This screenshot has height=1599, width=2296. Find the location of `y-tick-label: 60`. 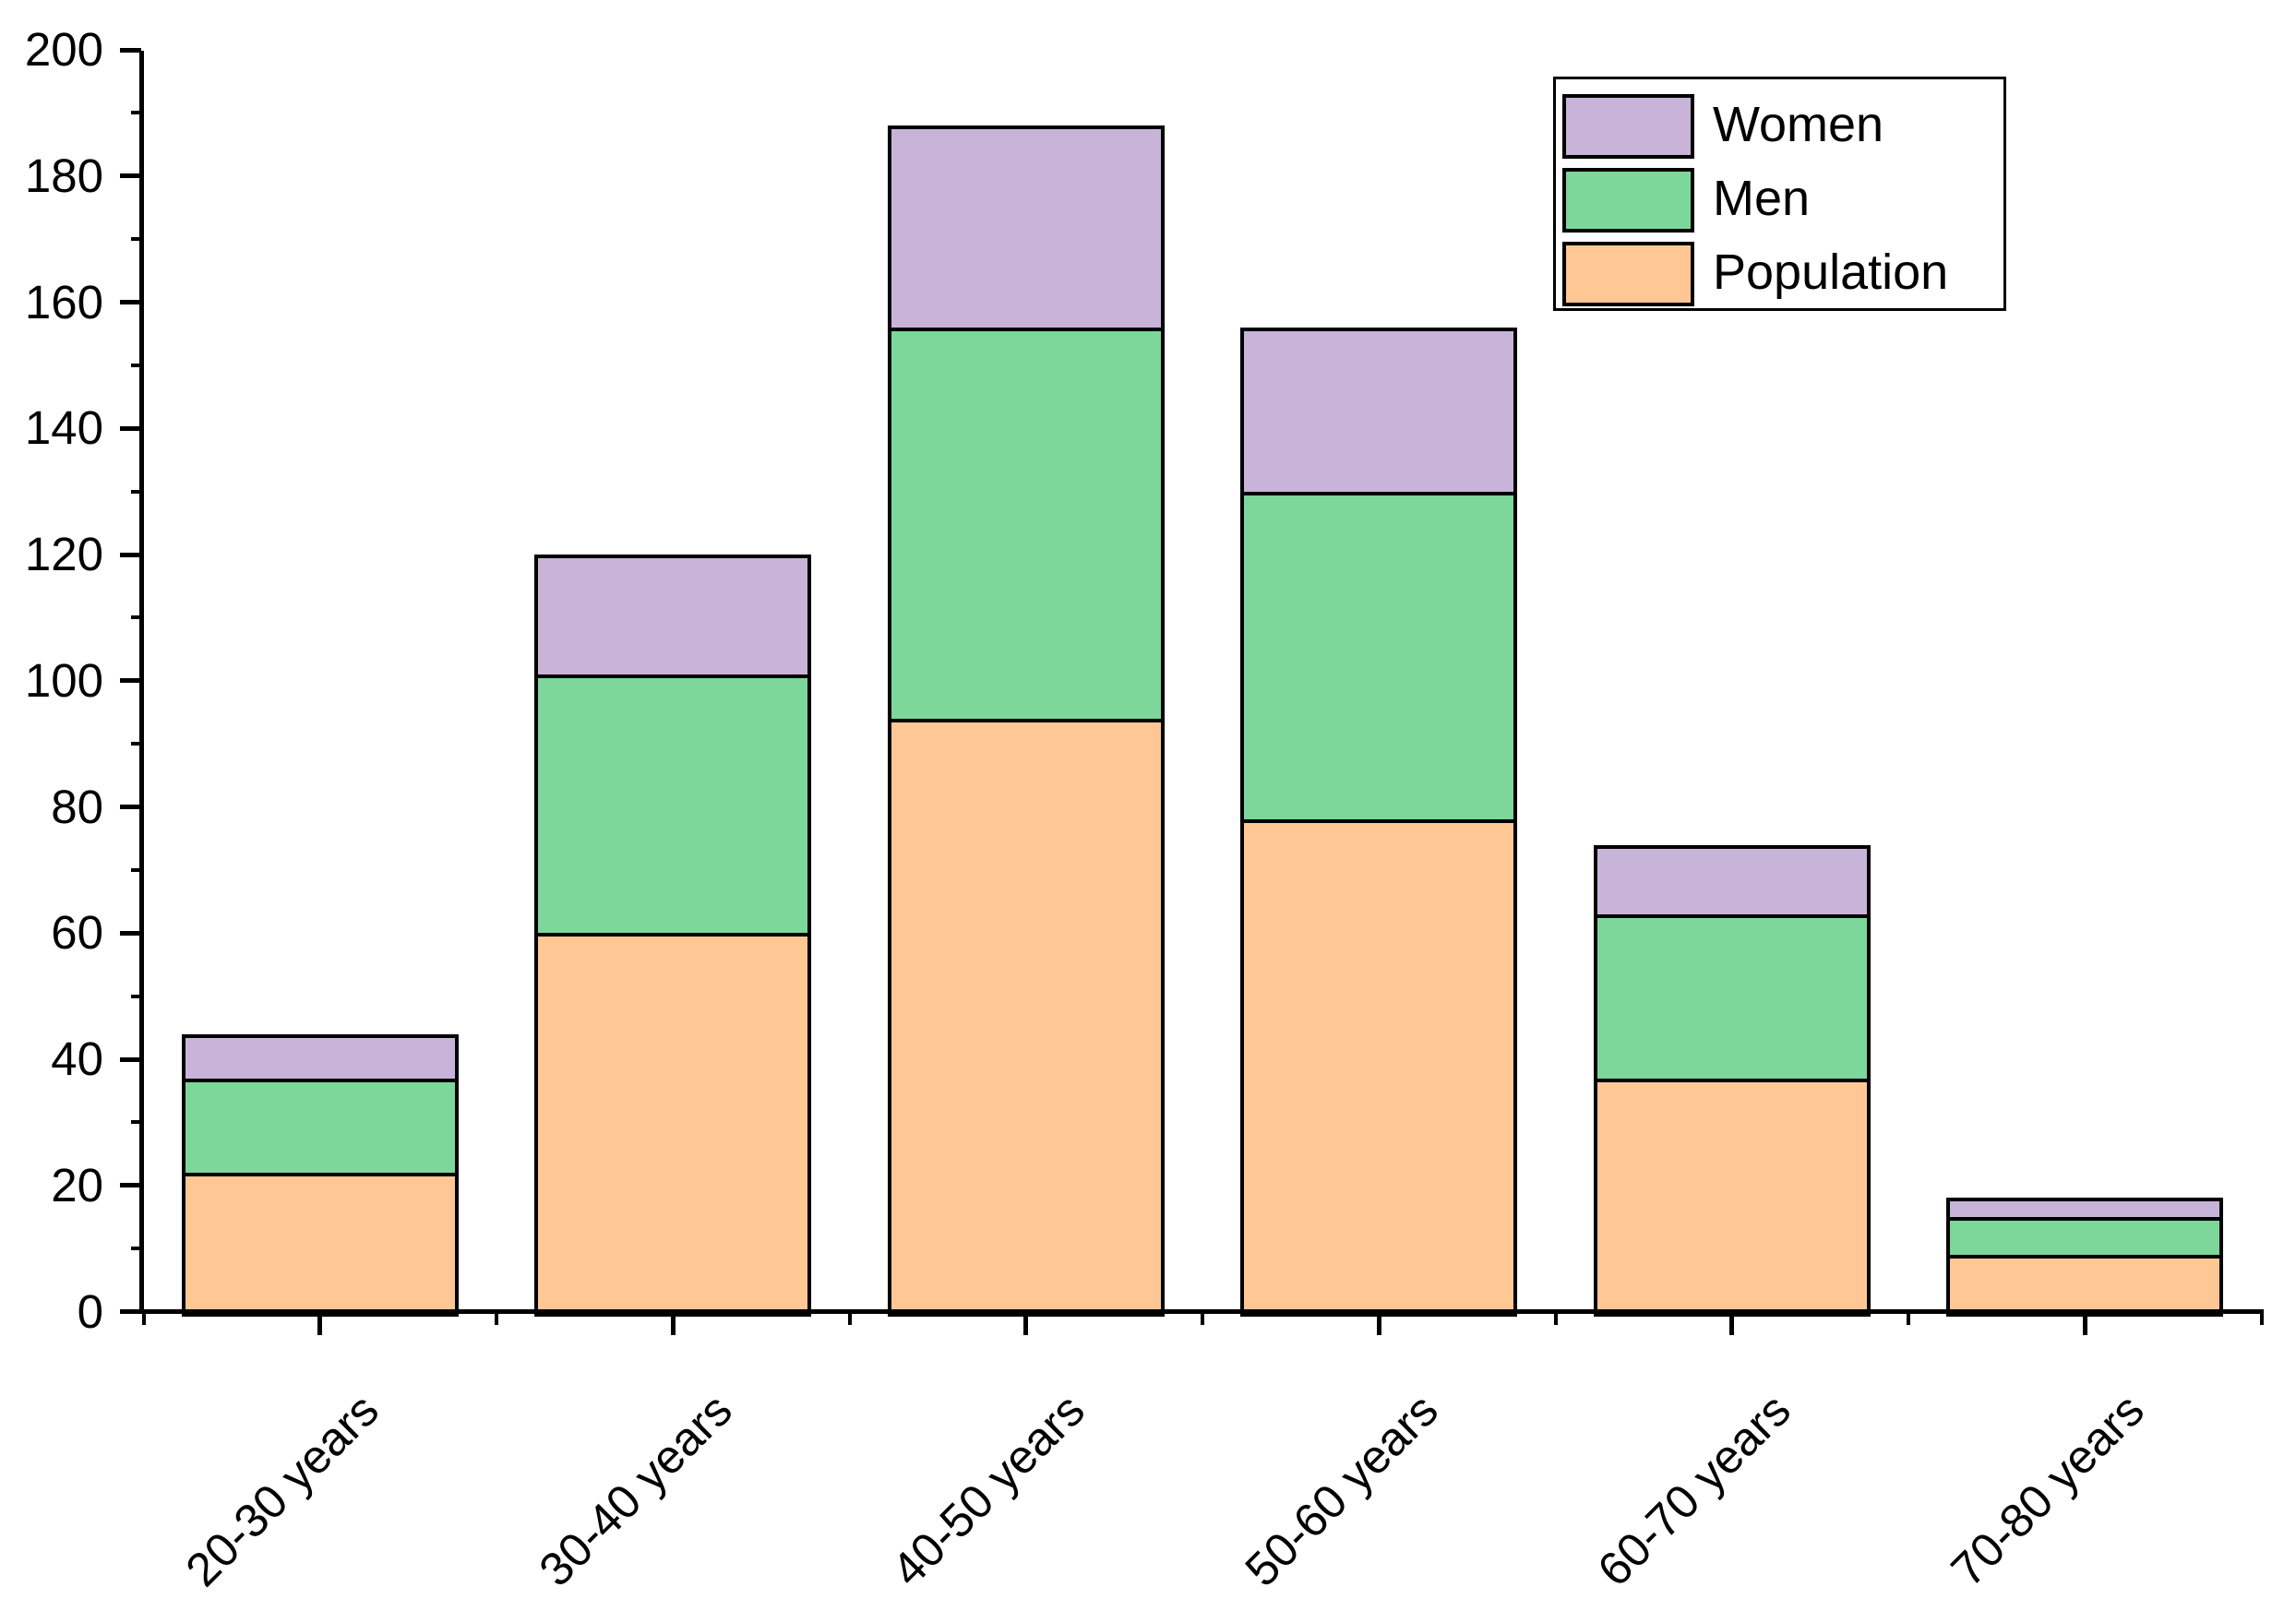

y-tick-label: 60 is located at coordinates (77, 933).